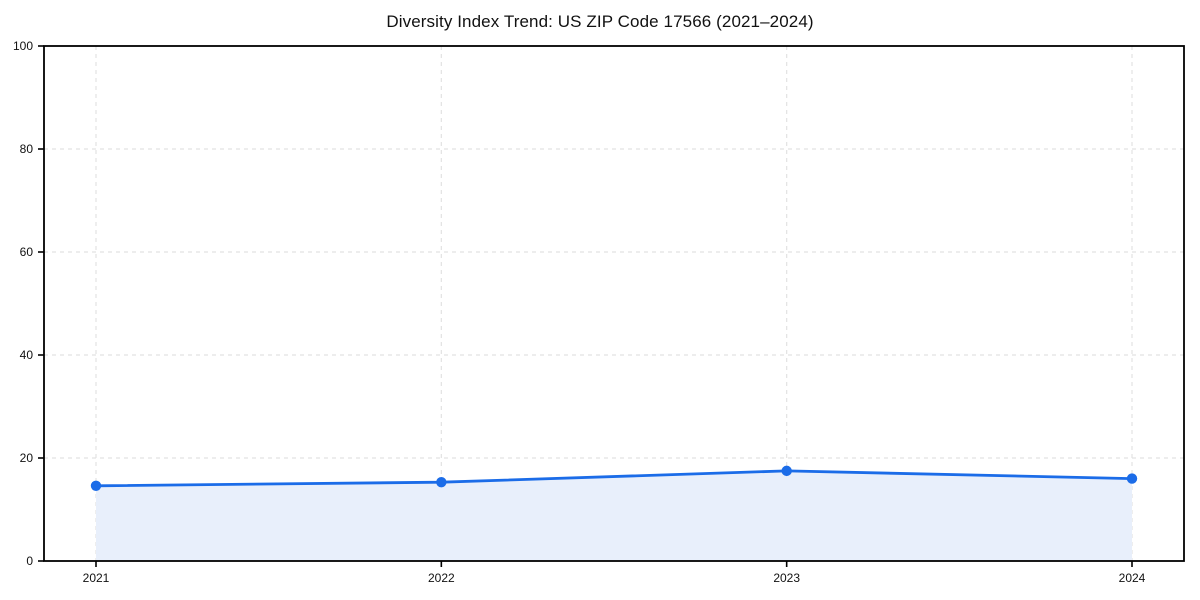 The width and height of the screenshot is (1200, 600). Describe the element at coordinates (23, 46) in the screenshot. I see `y-tick-label: 100` at that location.